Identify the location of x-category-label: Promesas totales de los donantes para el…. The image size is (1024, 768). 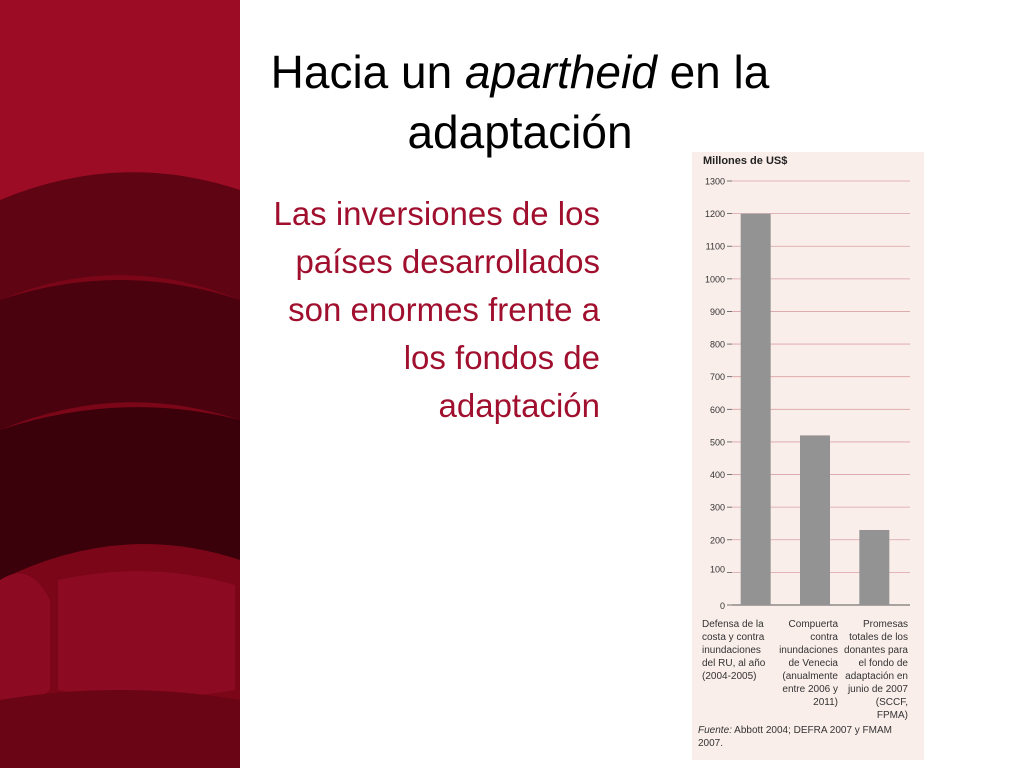
(876, 670).